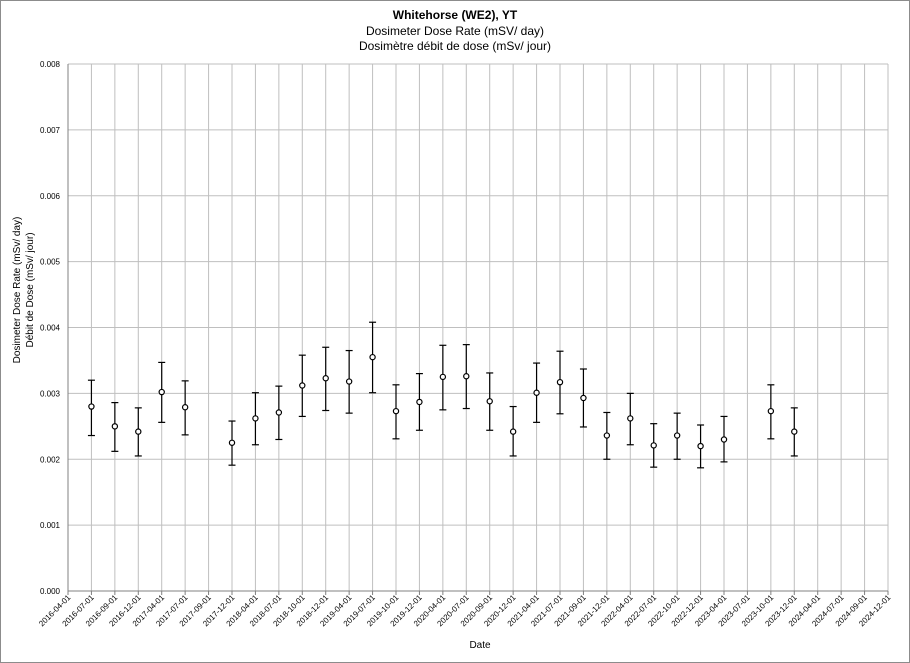  Describe the element at coordinates (50, 64) in the screenshot. I see `y-tick-label: 0.008` at that location.